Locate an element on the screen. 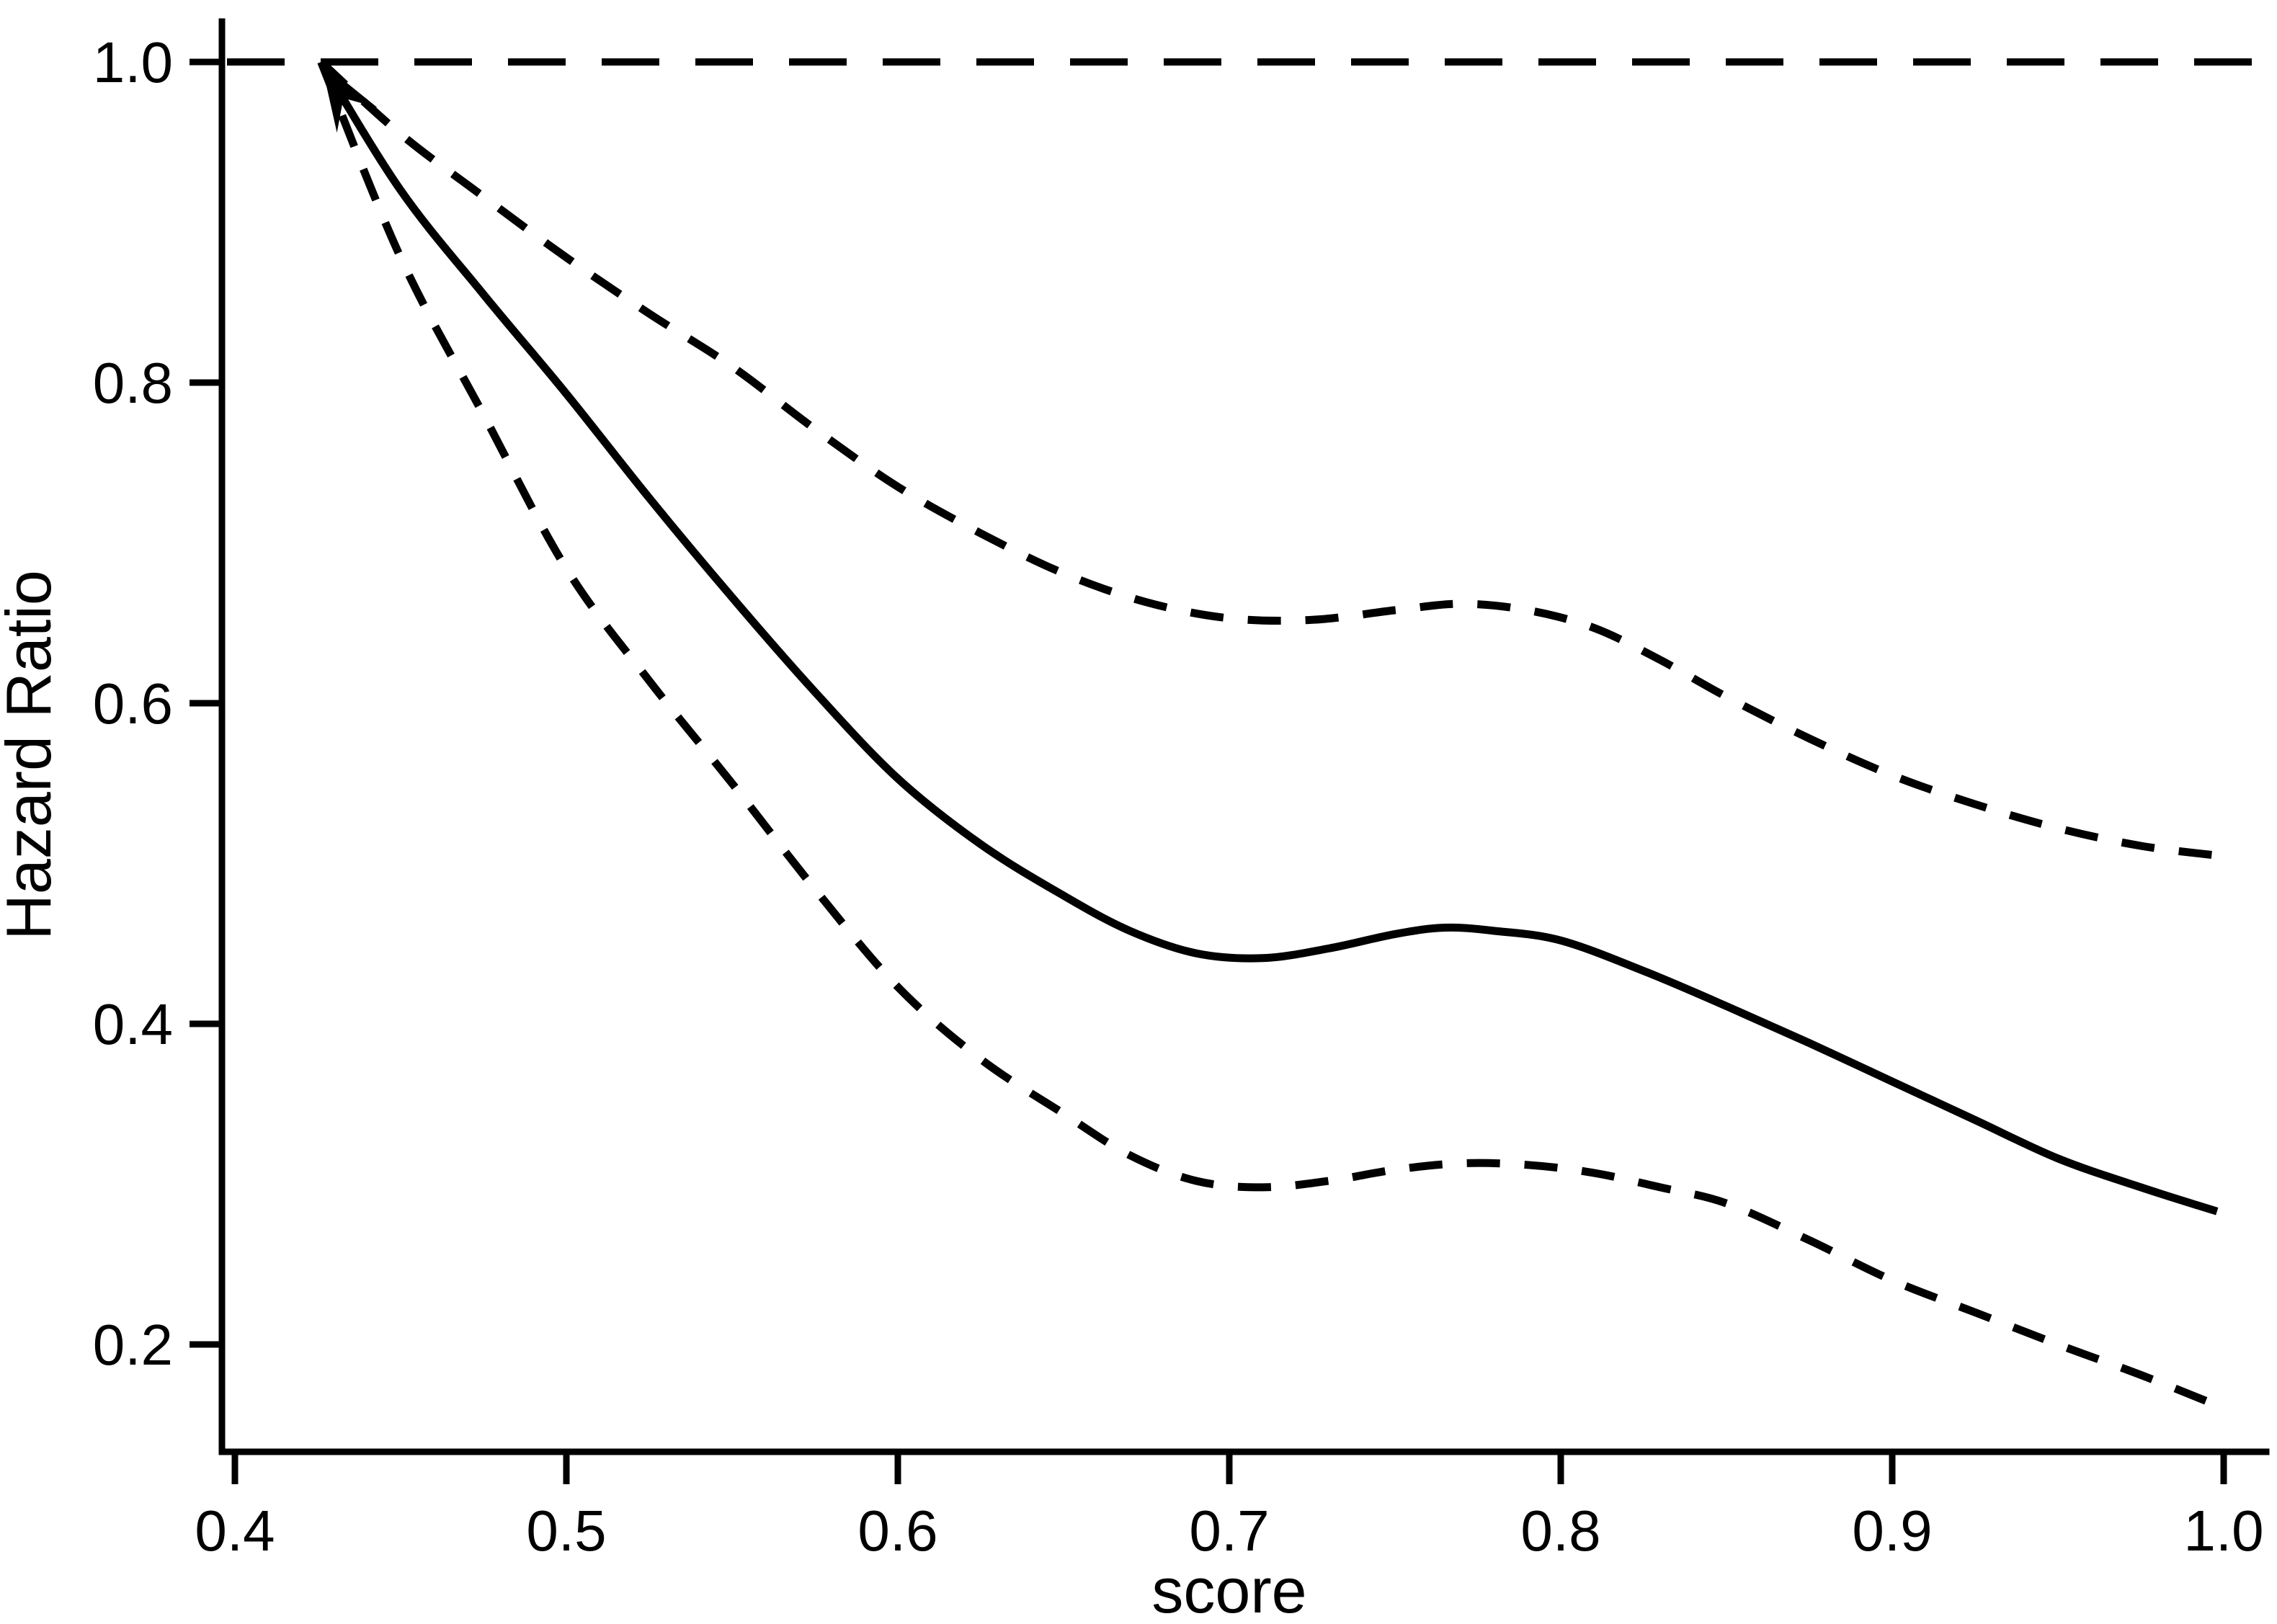 Image resolution: width=2277 pixels, height=1624 pixels. x-axis-tick-label: 1.0 is located at coordinates (2223, 1531).